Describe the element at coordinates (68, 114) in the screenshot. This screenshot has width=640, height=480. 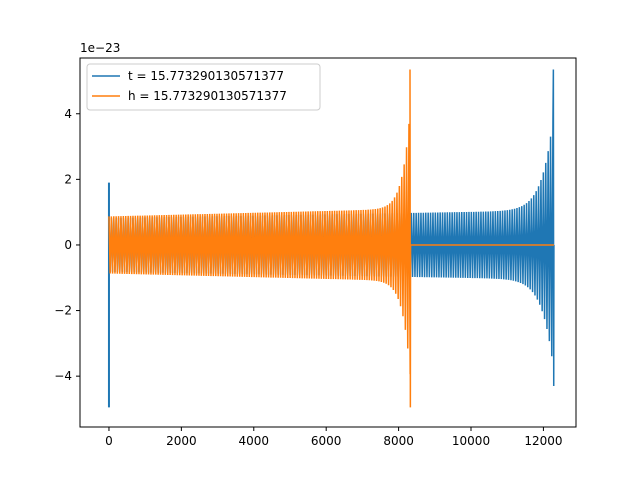
I see `y-tick-label: 4` at that location.